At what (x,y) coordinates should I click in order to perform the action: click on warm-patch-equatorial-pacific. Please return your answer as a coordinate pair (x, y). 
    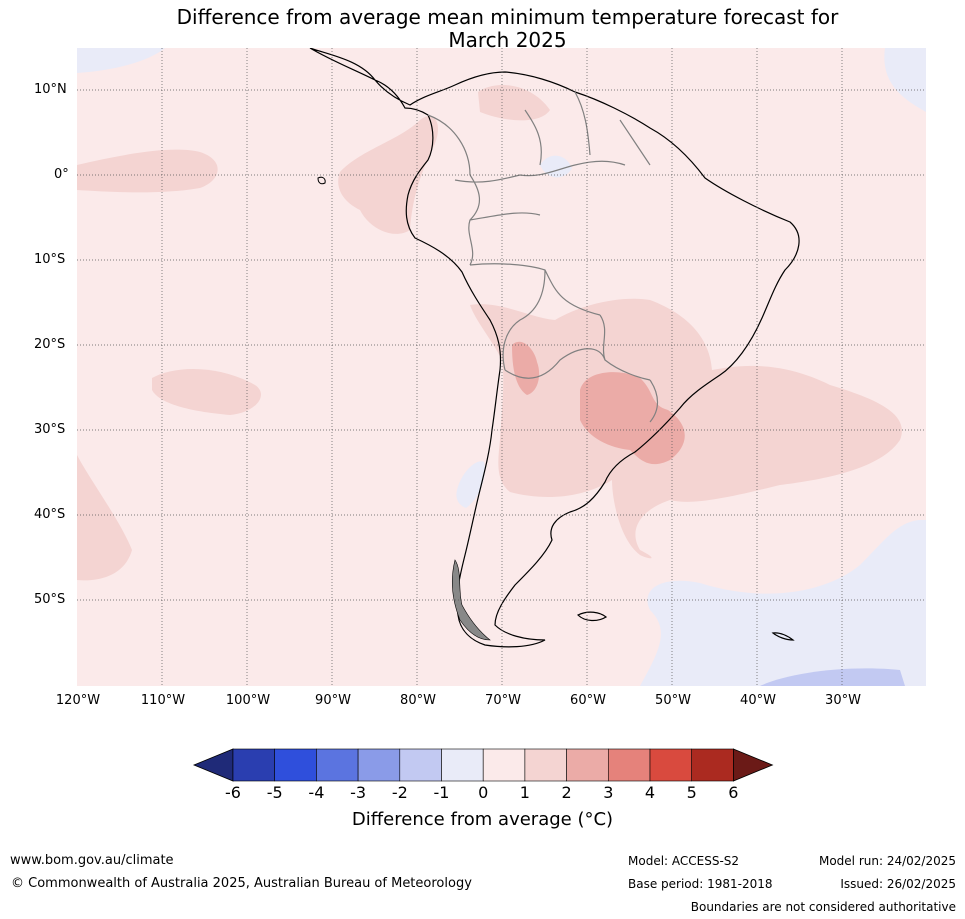
    Looking at the image, I should click on (147, 171).